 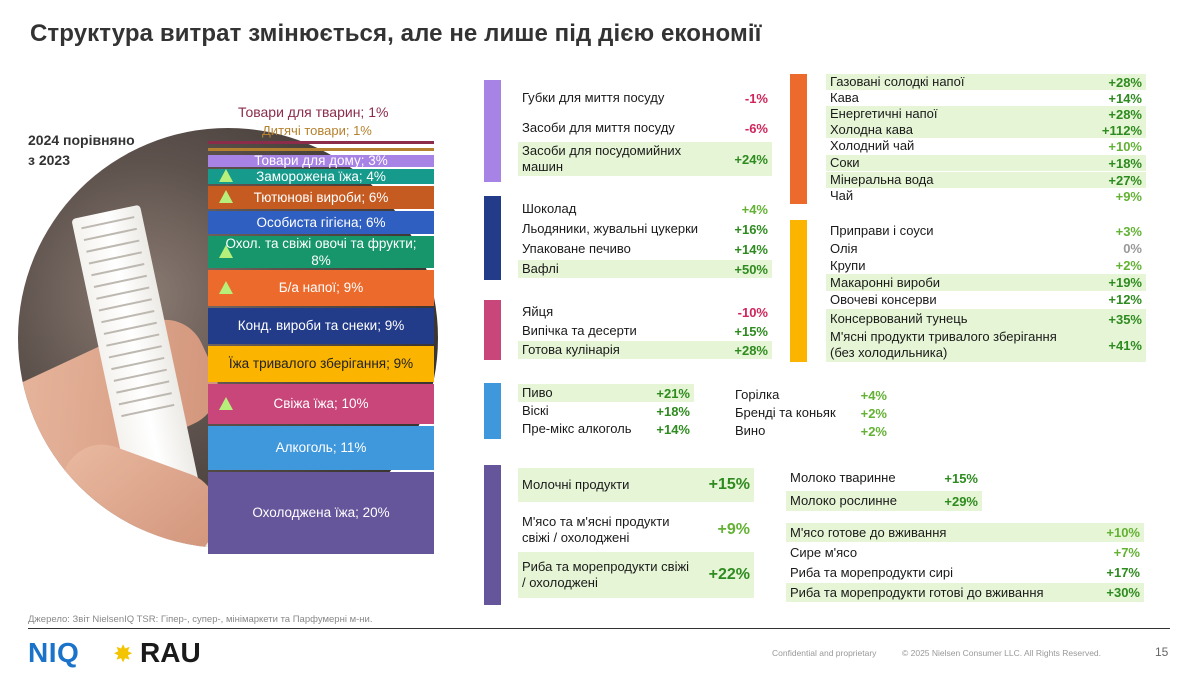 I want to click on bar-segment-label: Дитячі товари; 1%, so click(x=317, y=130).